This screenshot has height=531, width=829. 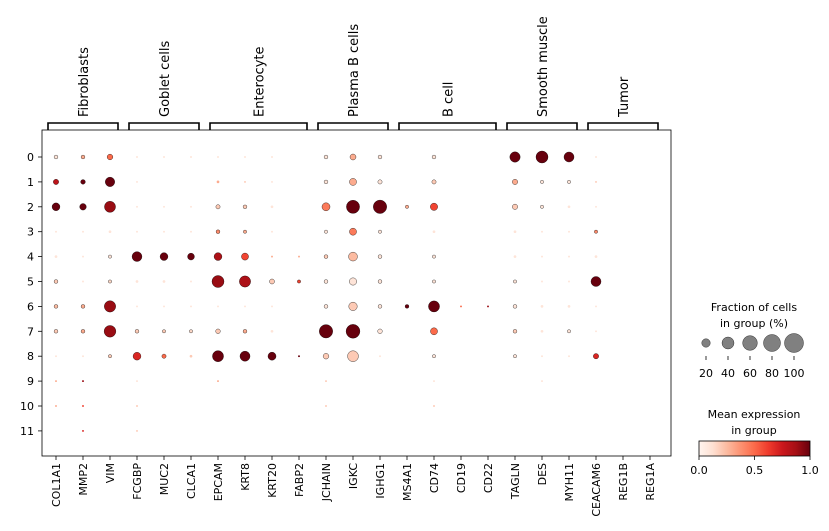 What do you see at coordinates (258, 126) in the screenshot?
I see `bracket-enterocyte` at bounding box center [258, 126].